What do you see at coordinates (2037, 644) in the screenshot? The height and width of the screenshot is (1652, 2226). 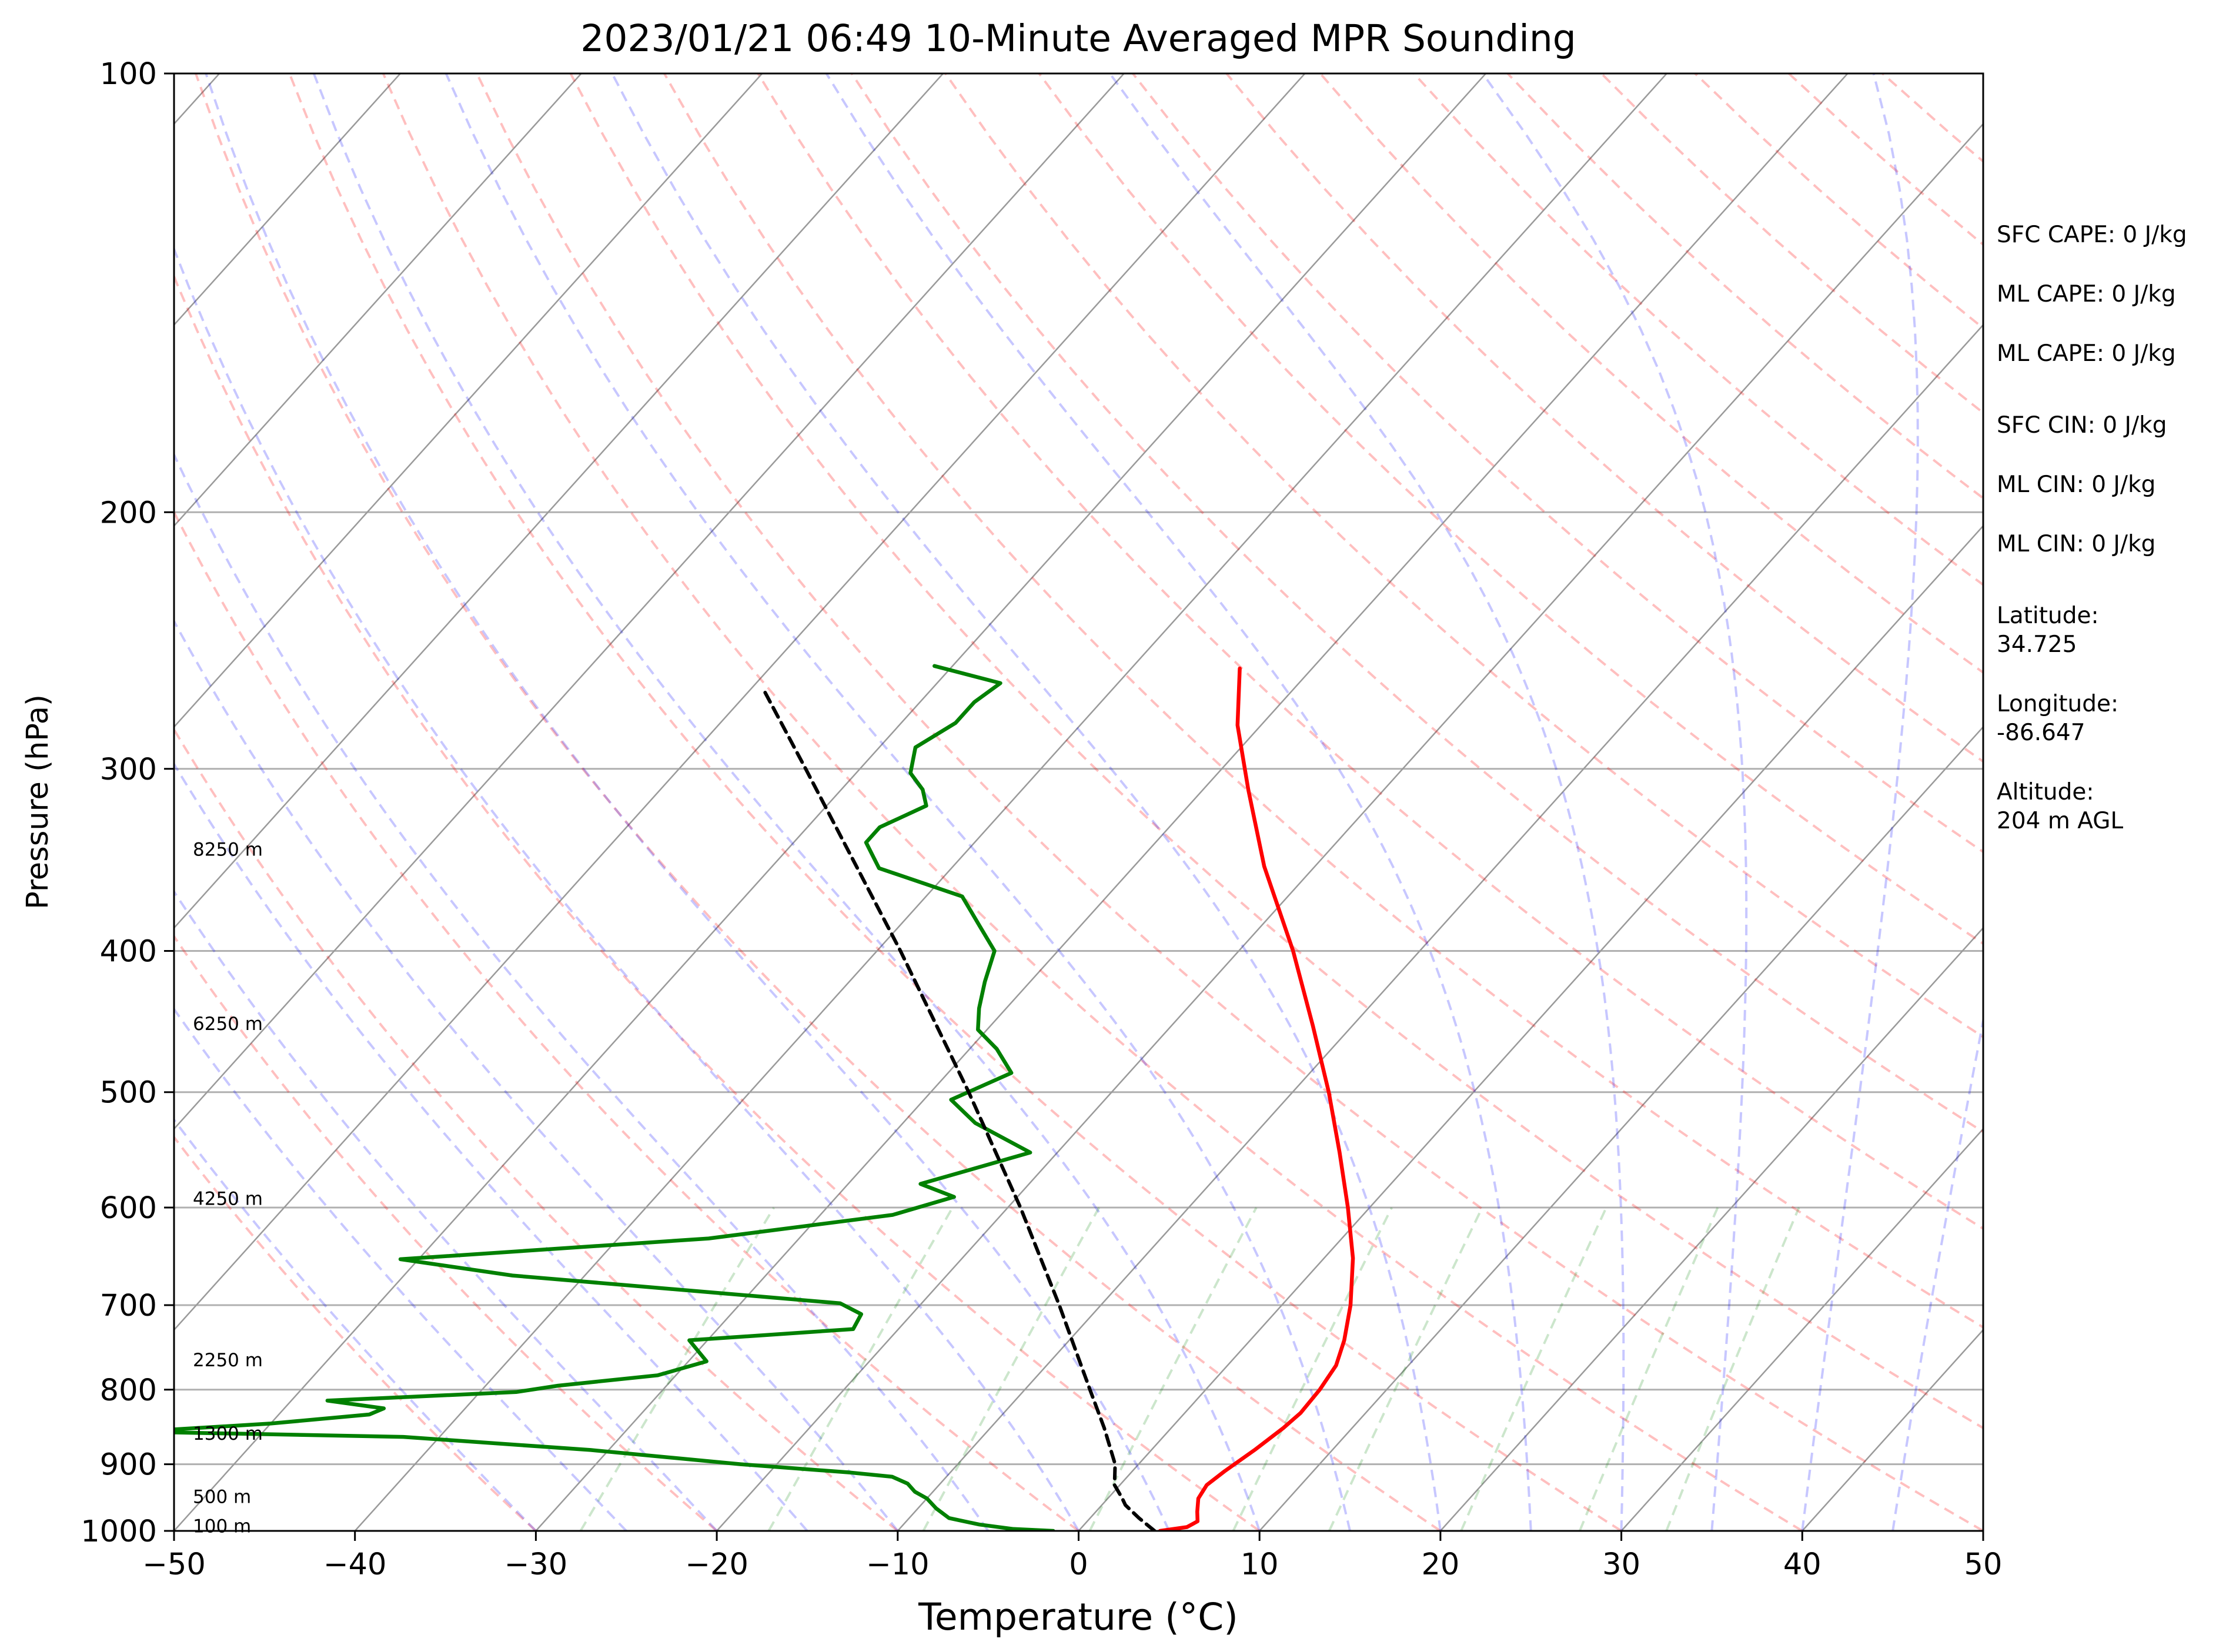 I see `annotation-value: 34.725` at bounding box center [2037, 644].